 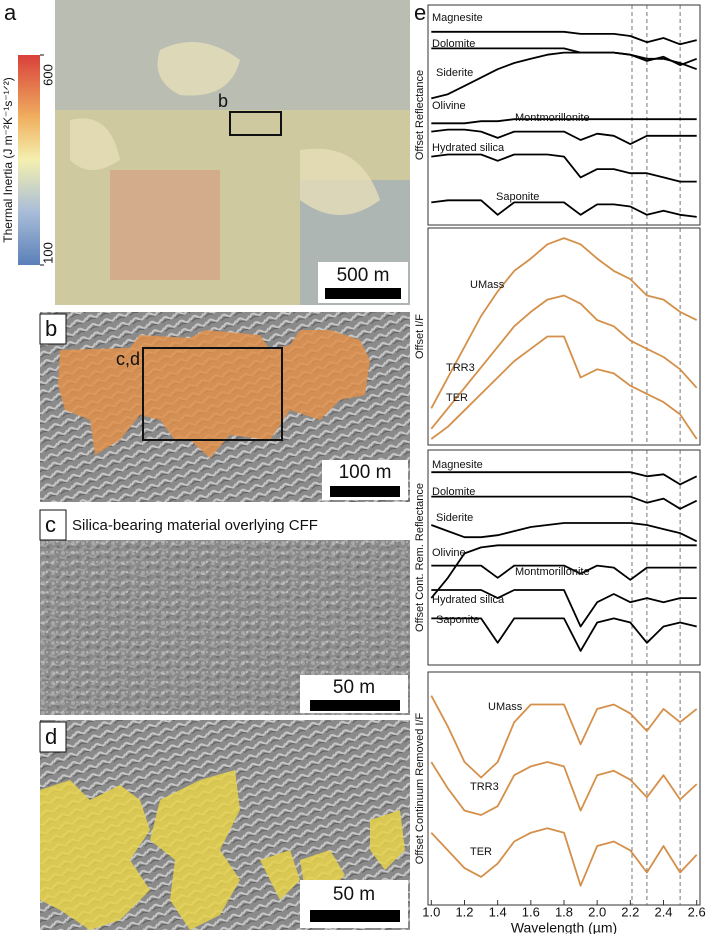 What do you see at coordinates (128, 359) in the screenshot?
I see `inset-label: c,d` at bounding box center [128, 359].